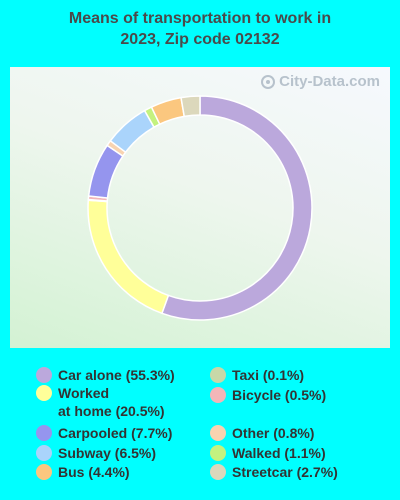 The image size is (400, 500). I want to click on city-data-logo-icon, so click(268, 81).